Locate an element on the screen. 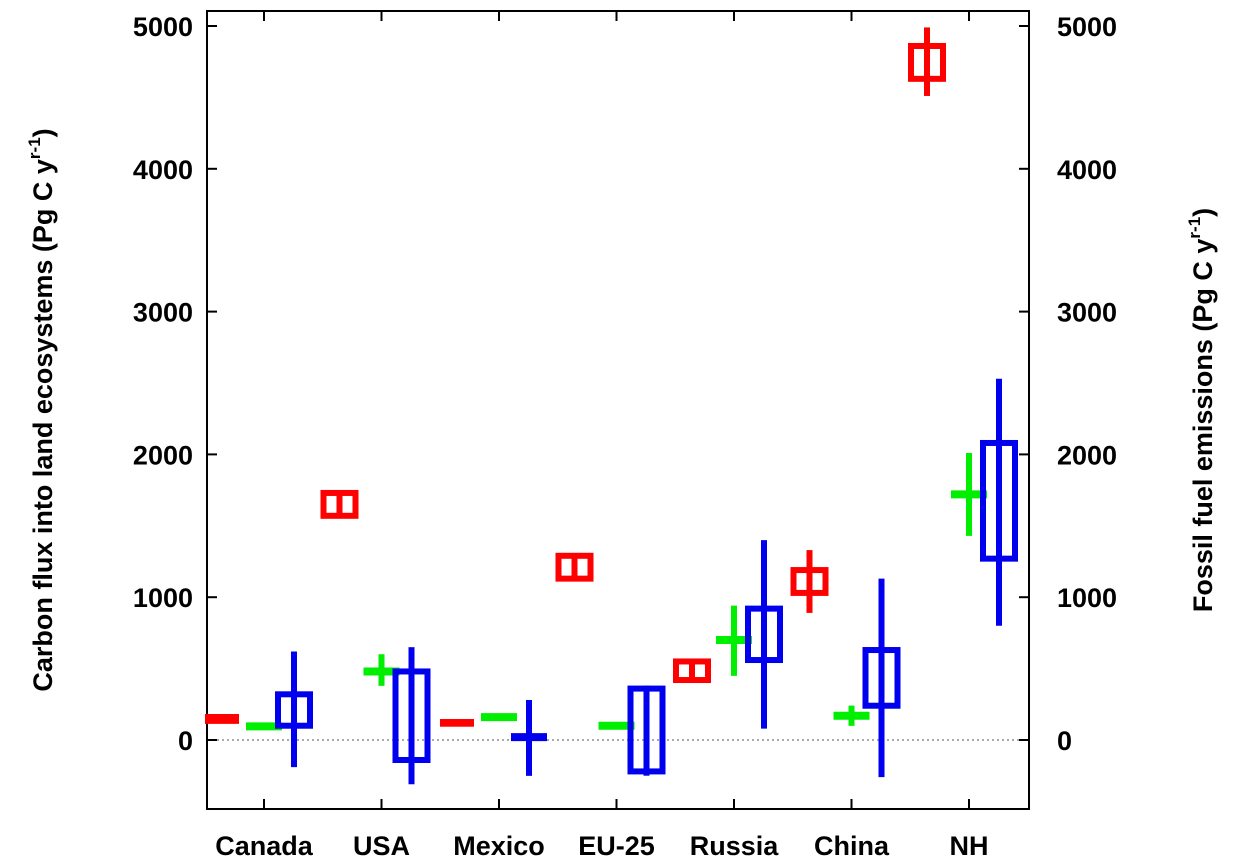 Image resolution: width=1236 pixels, height=868 pixels. category-label: USA is located at coordinates (381, 846).